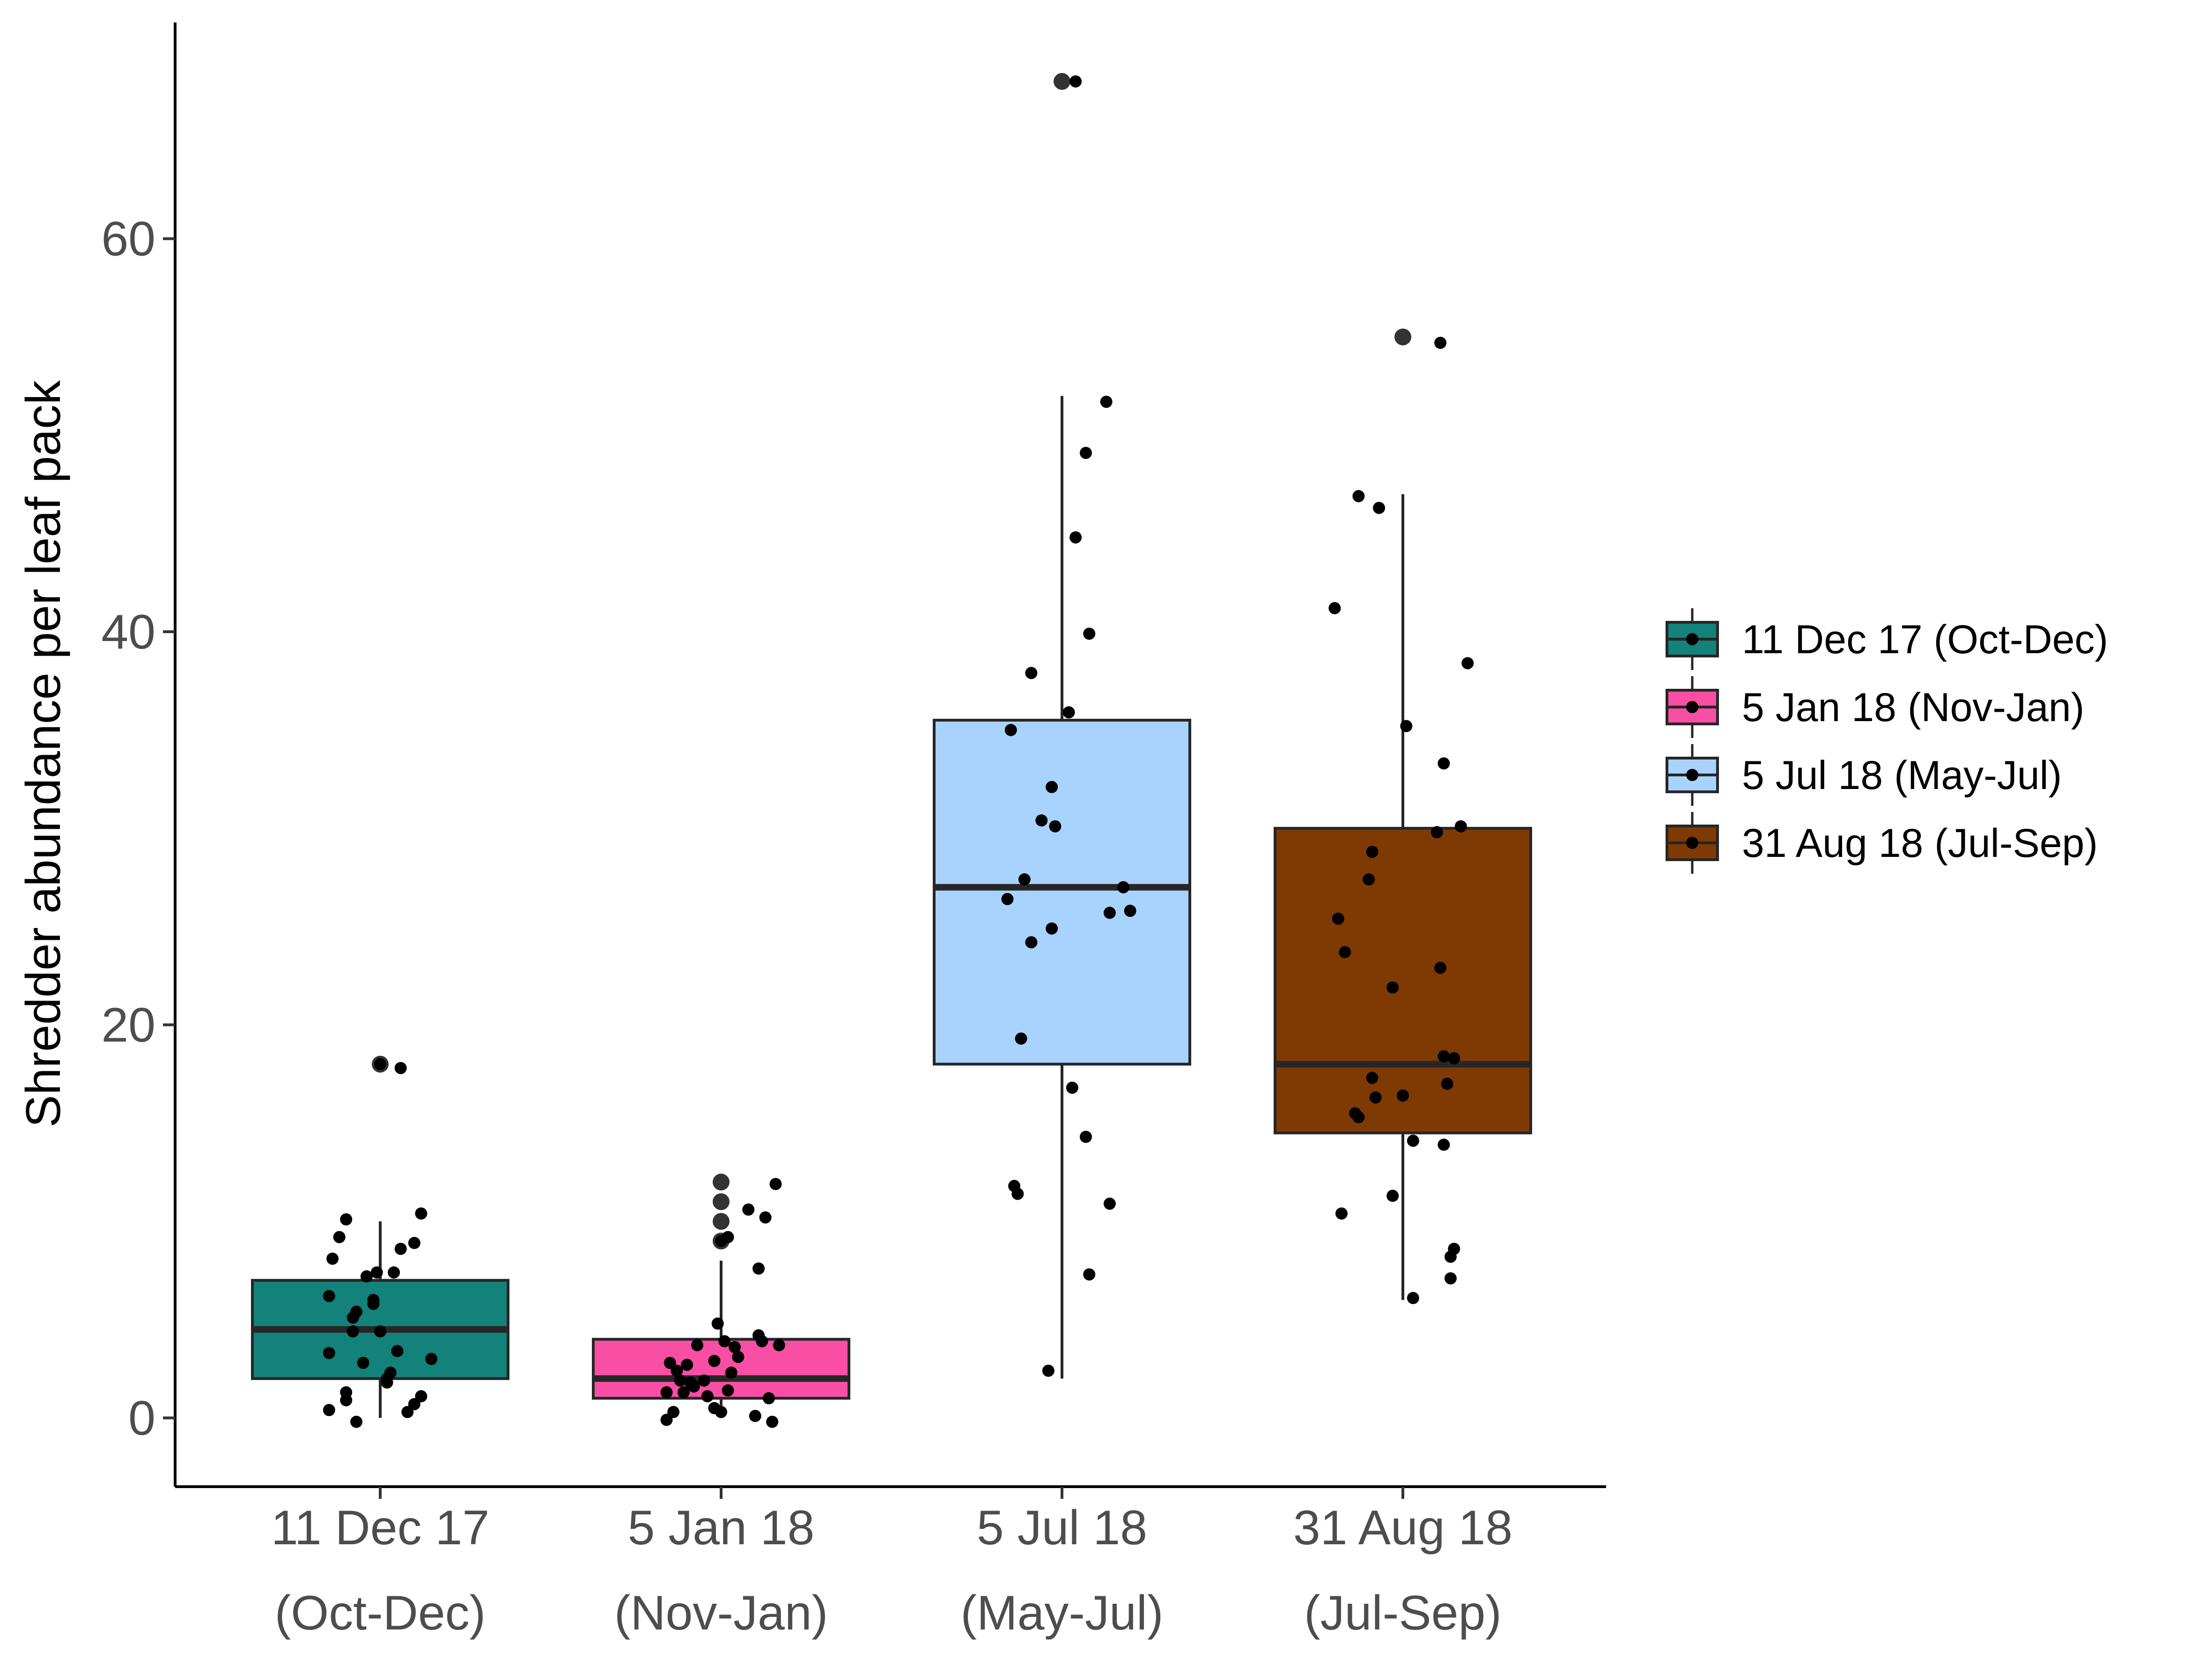 The height and width of the screenshot is (1659, 2212). I want to click on x-tick-label-period: (May-Jul), so click(1061, 1613).